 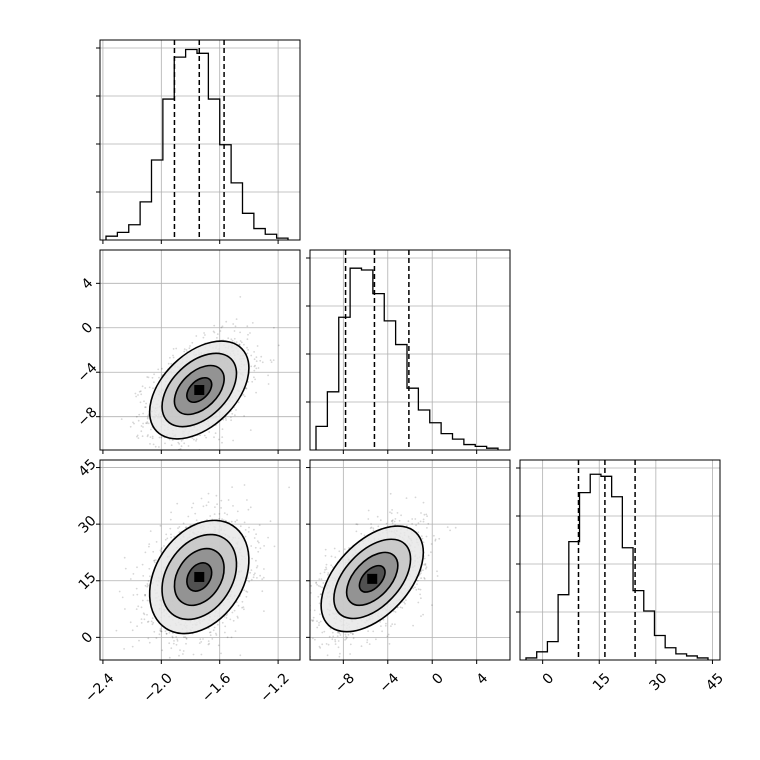 What do you see at coordinates (88, 284) in the screenshot?
I see `y-tick-label: 4` at bounding box center [88, 284].